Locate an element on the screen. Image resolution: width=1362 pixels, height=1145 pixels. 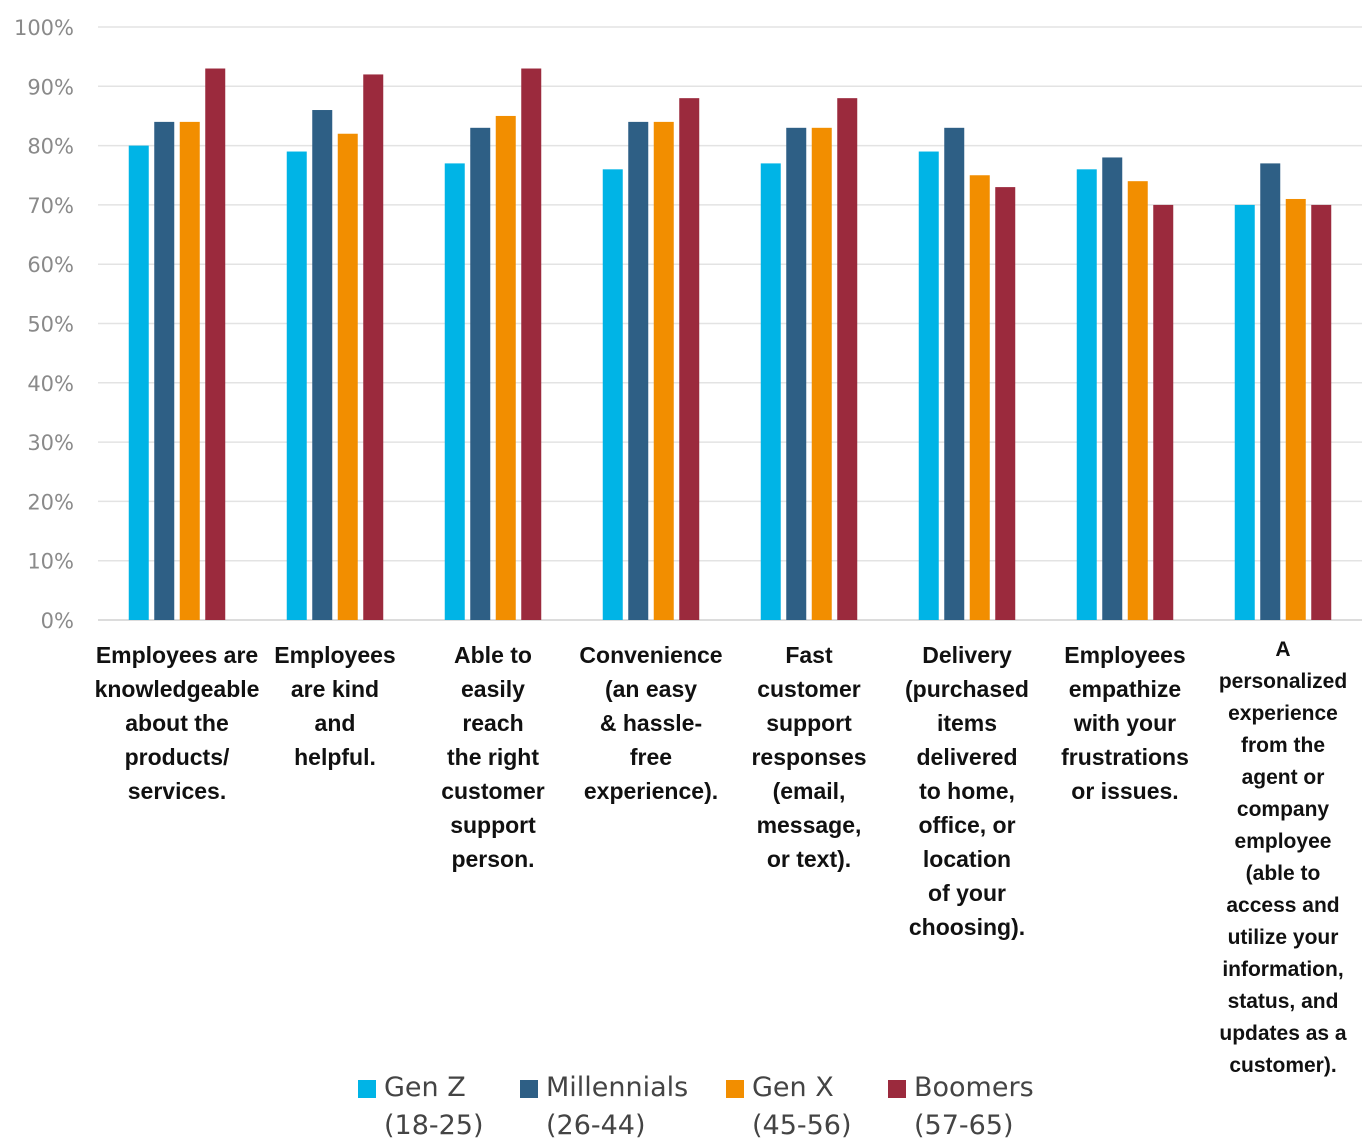
x-category-label-line: experience is located at coordinates (1283, 713).